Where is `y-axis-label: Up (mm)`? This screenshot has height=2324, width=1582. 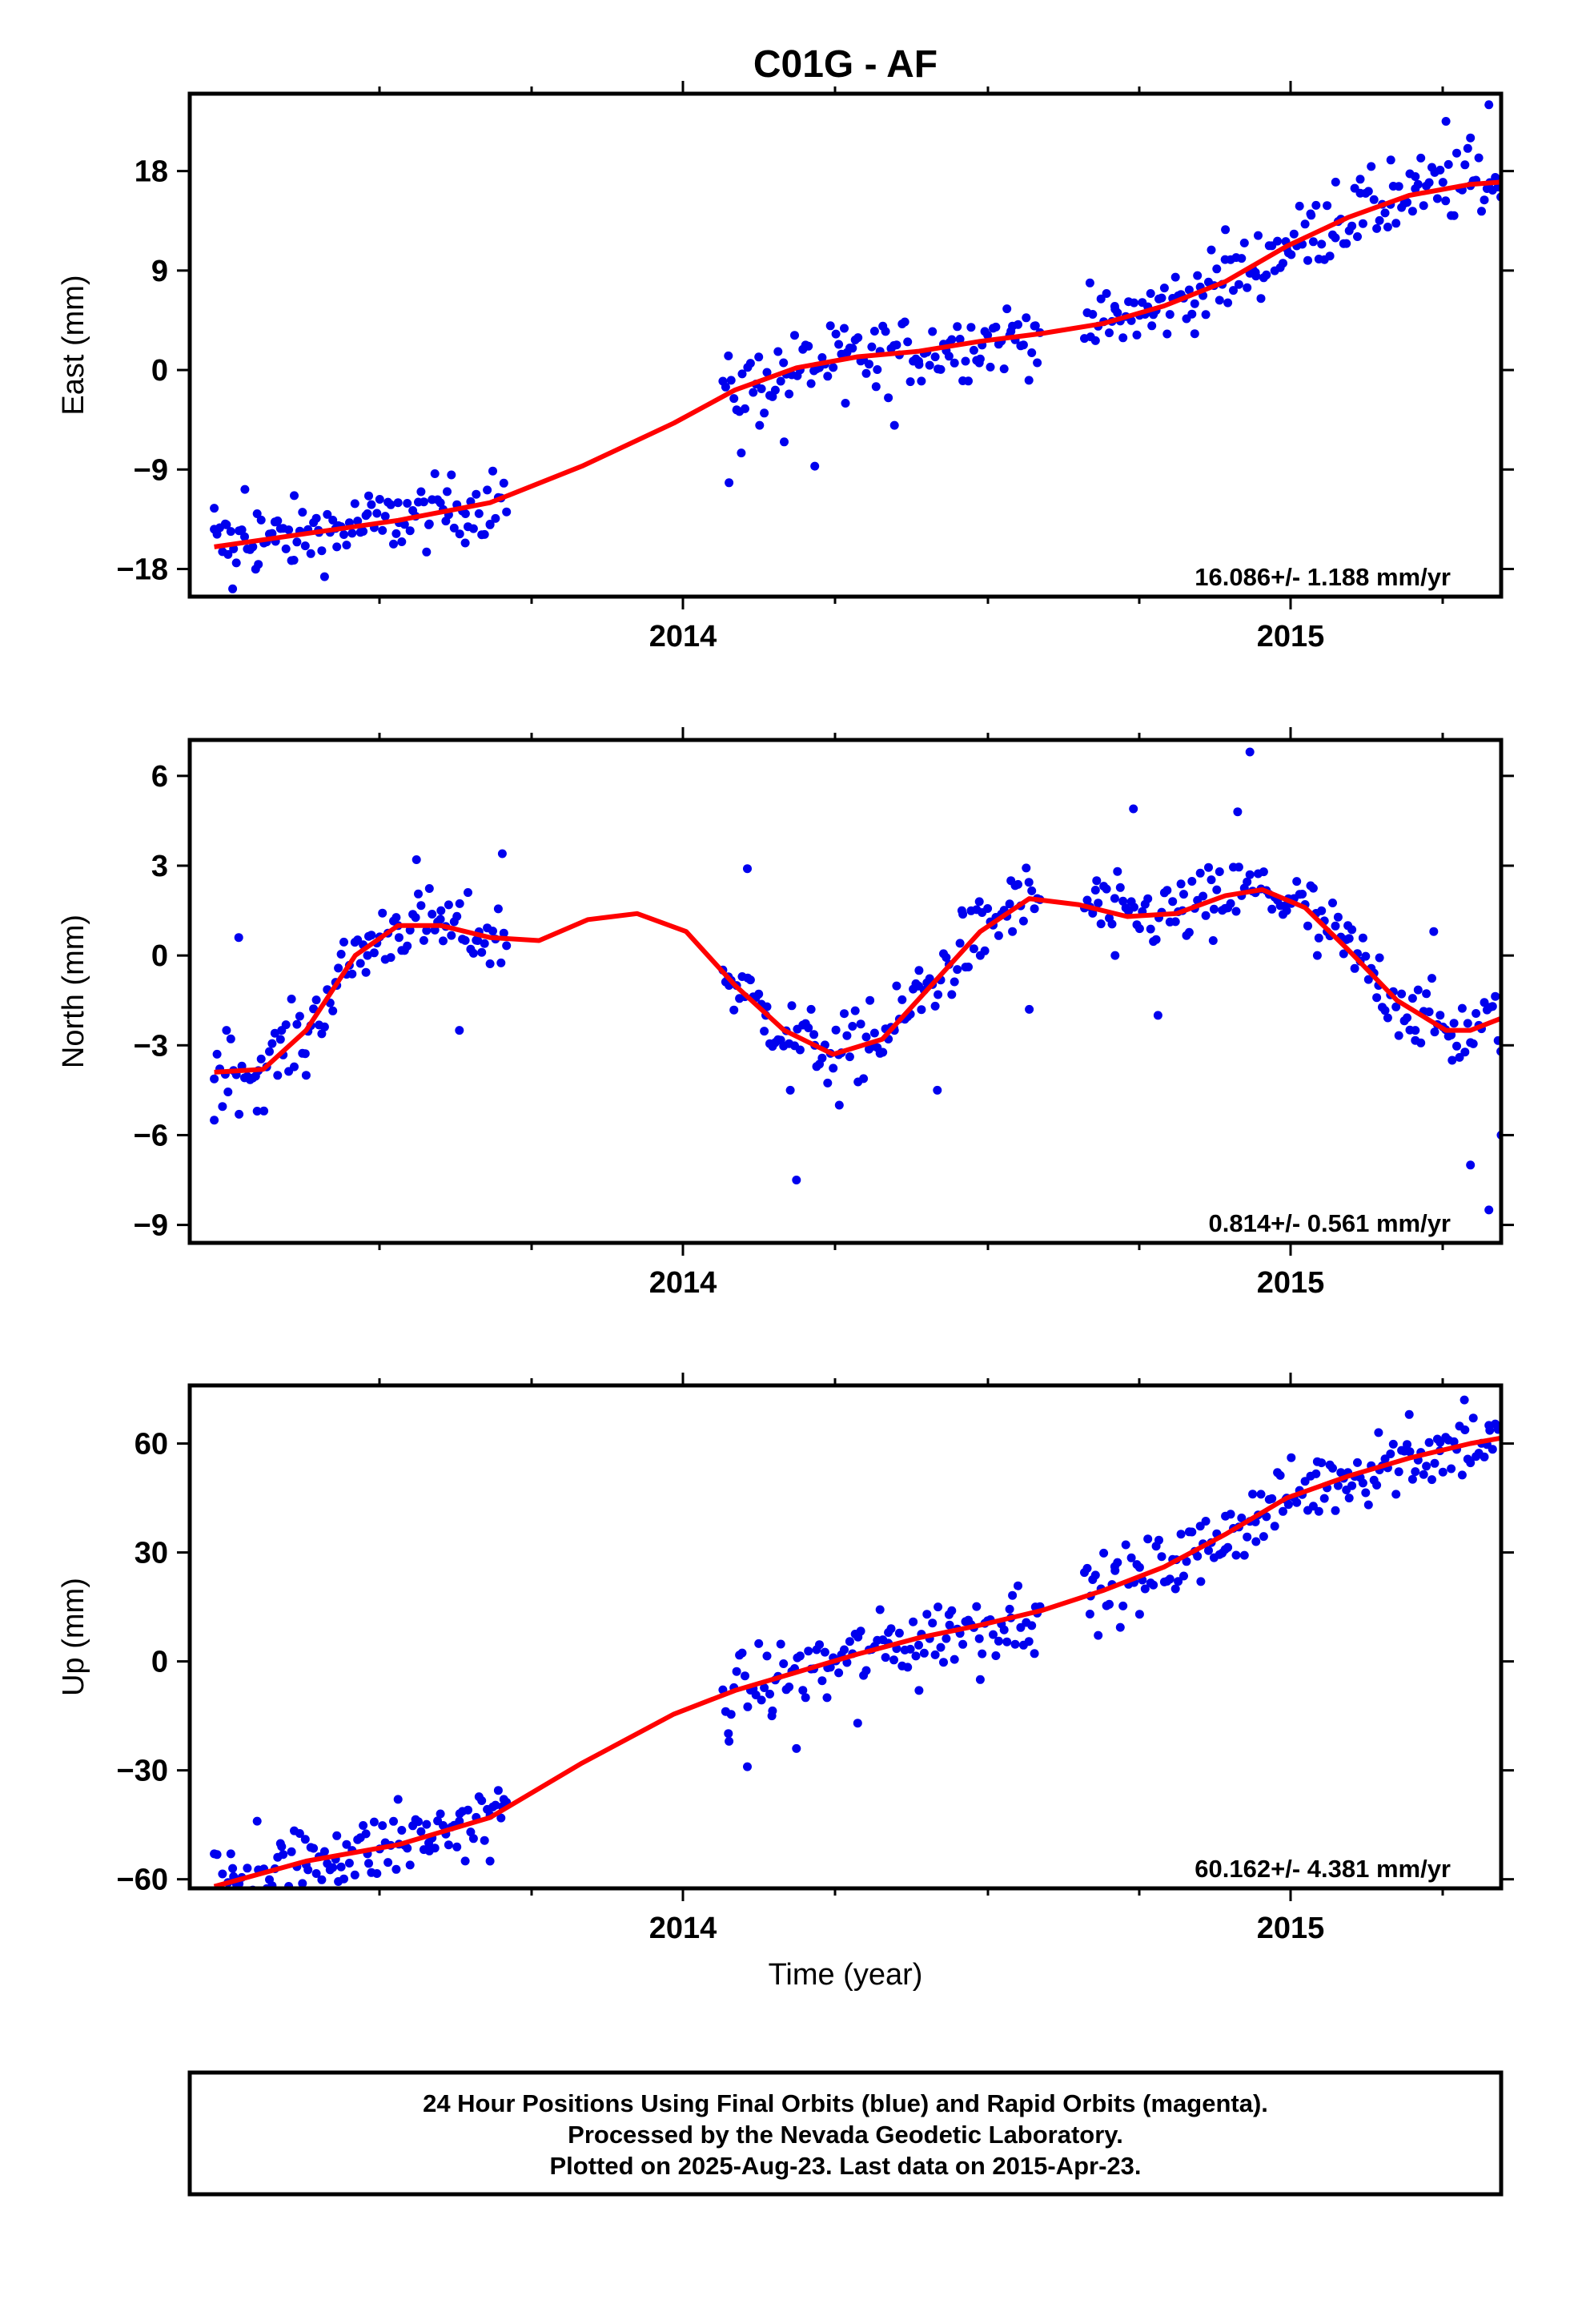 y-axis-label: Up (mm) is located at coordinates (74, 1637).